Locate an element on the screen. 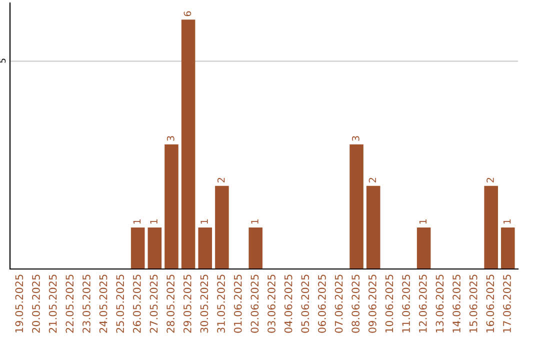 The height and width of the screenshot is (340, 540). x-tick-label: 23.05.2025 is located at coordinates (86, 303).